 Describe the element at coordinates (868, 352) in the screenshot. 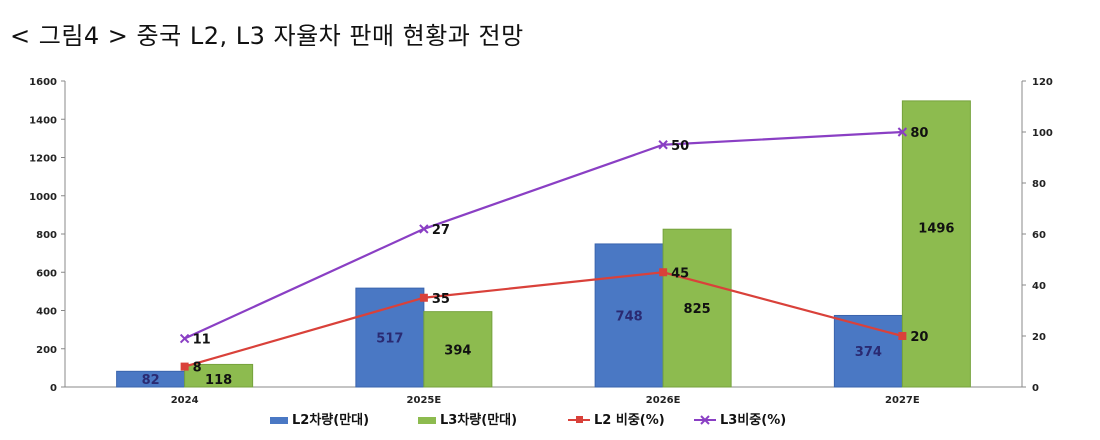

I see `l2-bar-label: 374` at that location.